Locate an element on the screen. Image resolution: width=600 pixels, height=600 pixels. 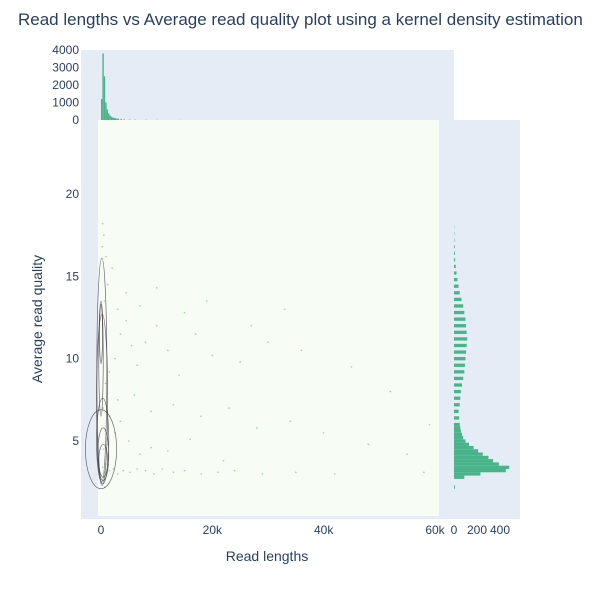
x-tick-label: 60k is located at coordinates (435, 530).